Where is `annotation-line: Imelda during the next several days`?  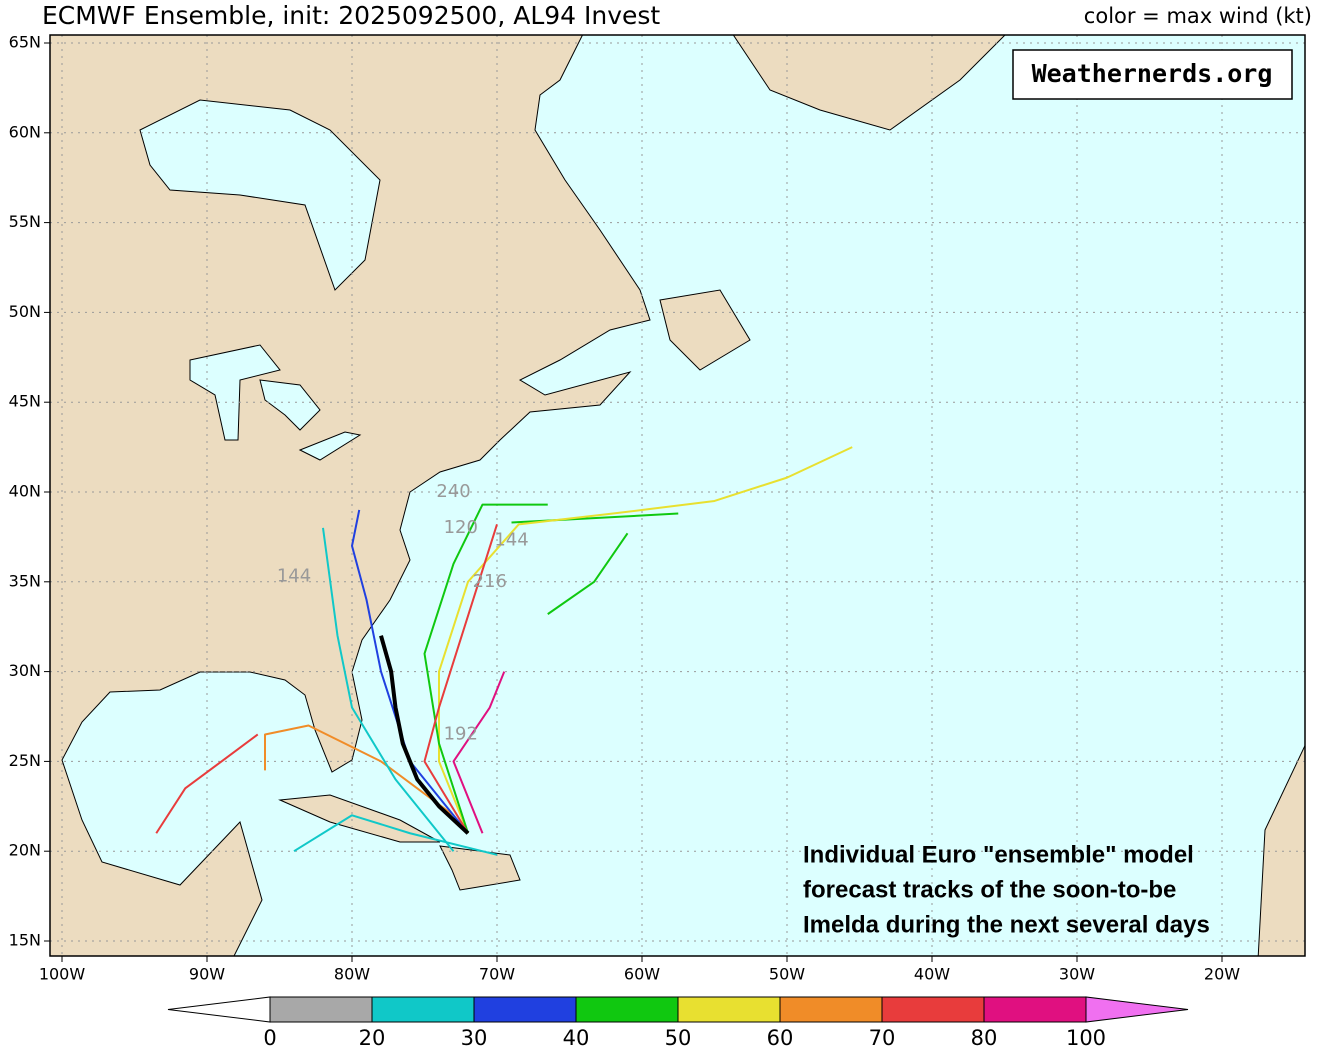 annotation-line: Imelda during the next several days is located at coordinates (1006, 924).